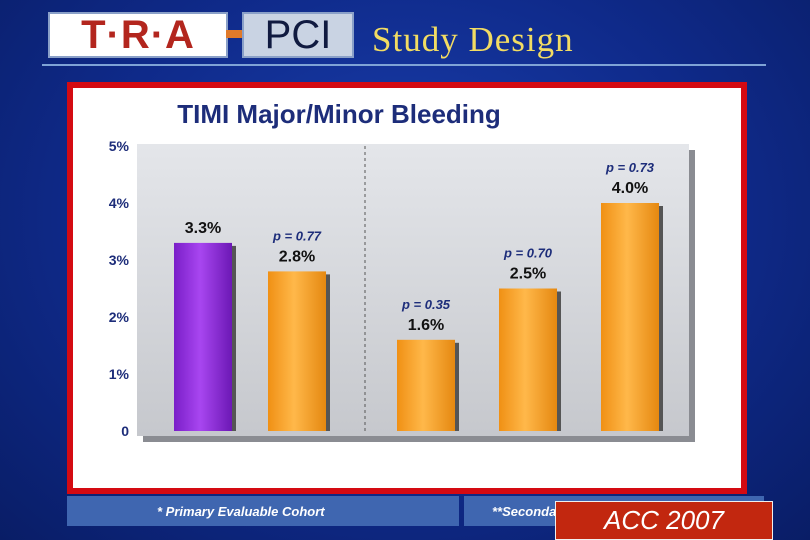 The width and height of the screenshot is (810, 540). Describe the element at coordinates (630, 453) in the screenshot. I see `x-category-label: 40 mg` at that location.